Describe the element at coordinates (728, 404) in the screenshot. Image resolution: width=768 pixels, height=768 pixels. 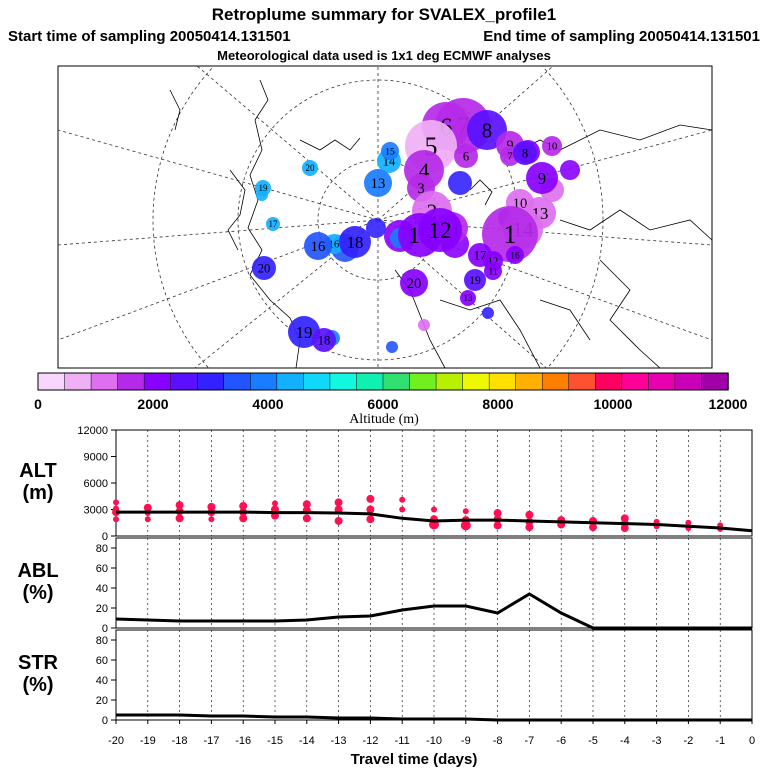
I see `colorbar-tick-label: 12000` at that location.